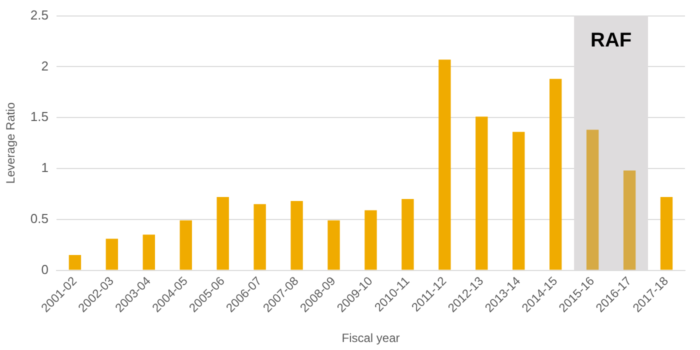  Describe the element at coordinates (44, 168) in the screenshot. I see `y-tick-label: 1` at that location.